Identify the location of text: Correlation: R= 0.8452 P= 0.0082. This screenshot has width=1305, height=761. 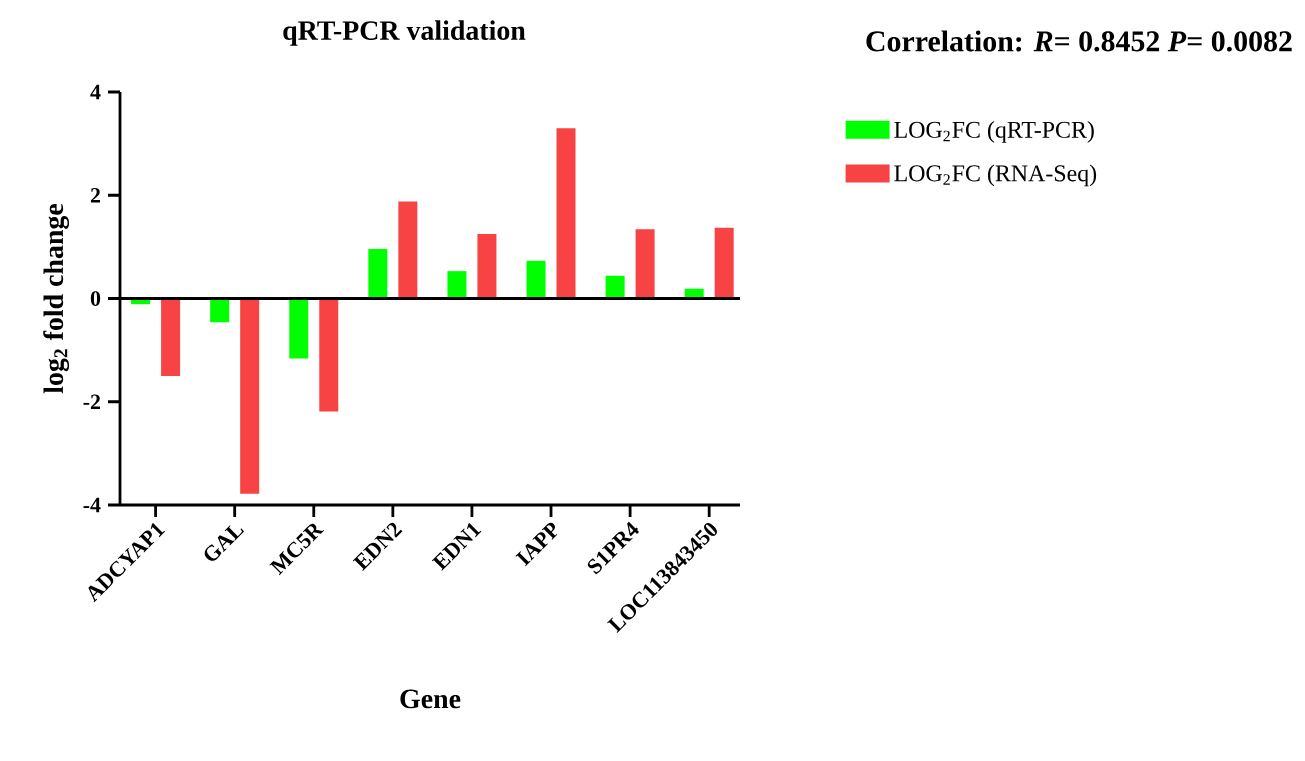
(1079, 41).